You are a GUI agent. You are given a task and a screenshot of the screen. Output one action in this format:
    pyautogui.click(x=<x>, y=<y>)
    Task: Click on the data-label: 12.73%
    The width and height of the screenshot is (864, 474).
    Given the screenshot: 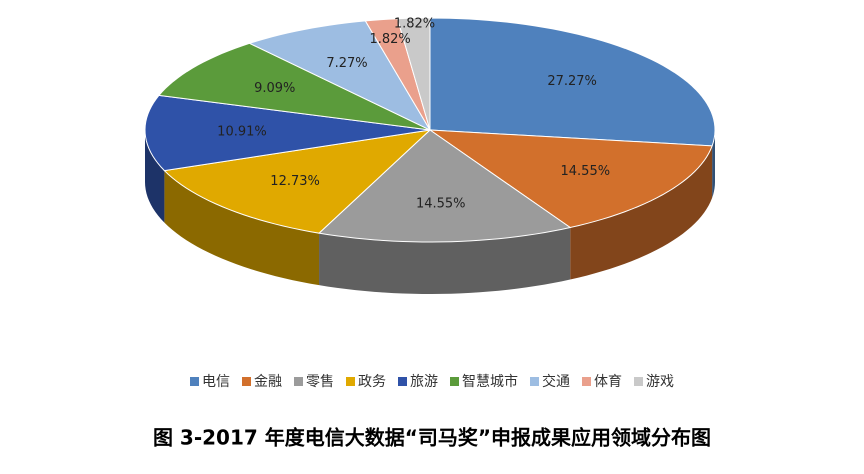 What is the action you would take?
    pyautogui.click(x=295, y=181)
    